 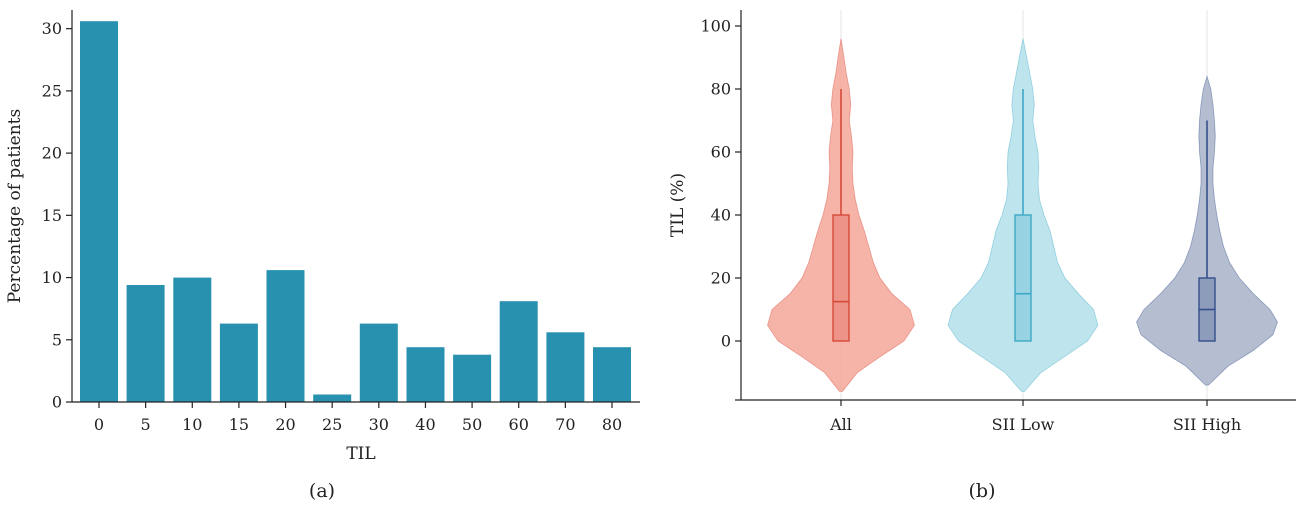 I want to click on chart-a-y-ticks: 0 5 10 15 20 25 30, so click(x=57, y=215).